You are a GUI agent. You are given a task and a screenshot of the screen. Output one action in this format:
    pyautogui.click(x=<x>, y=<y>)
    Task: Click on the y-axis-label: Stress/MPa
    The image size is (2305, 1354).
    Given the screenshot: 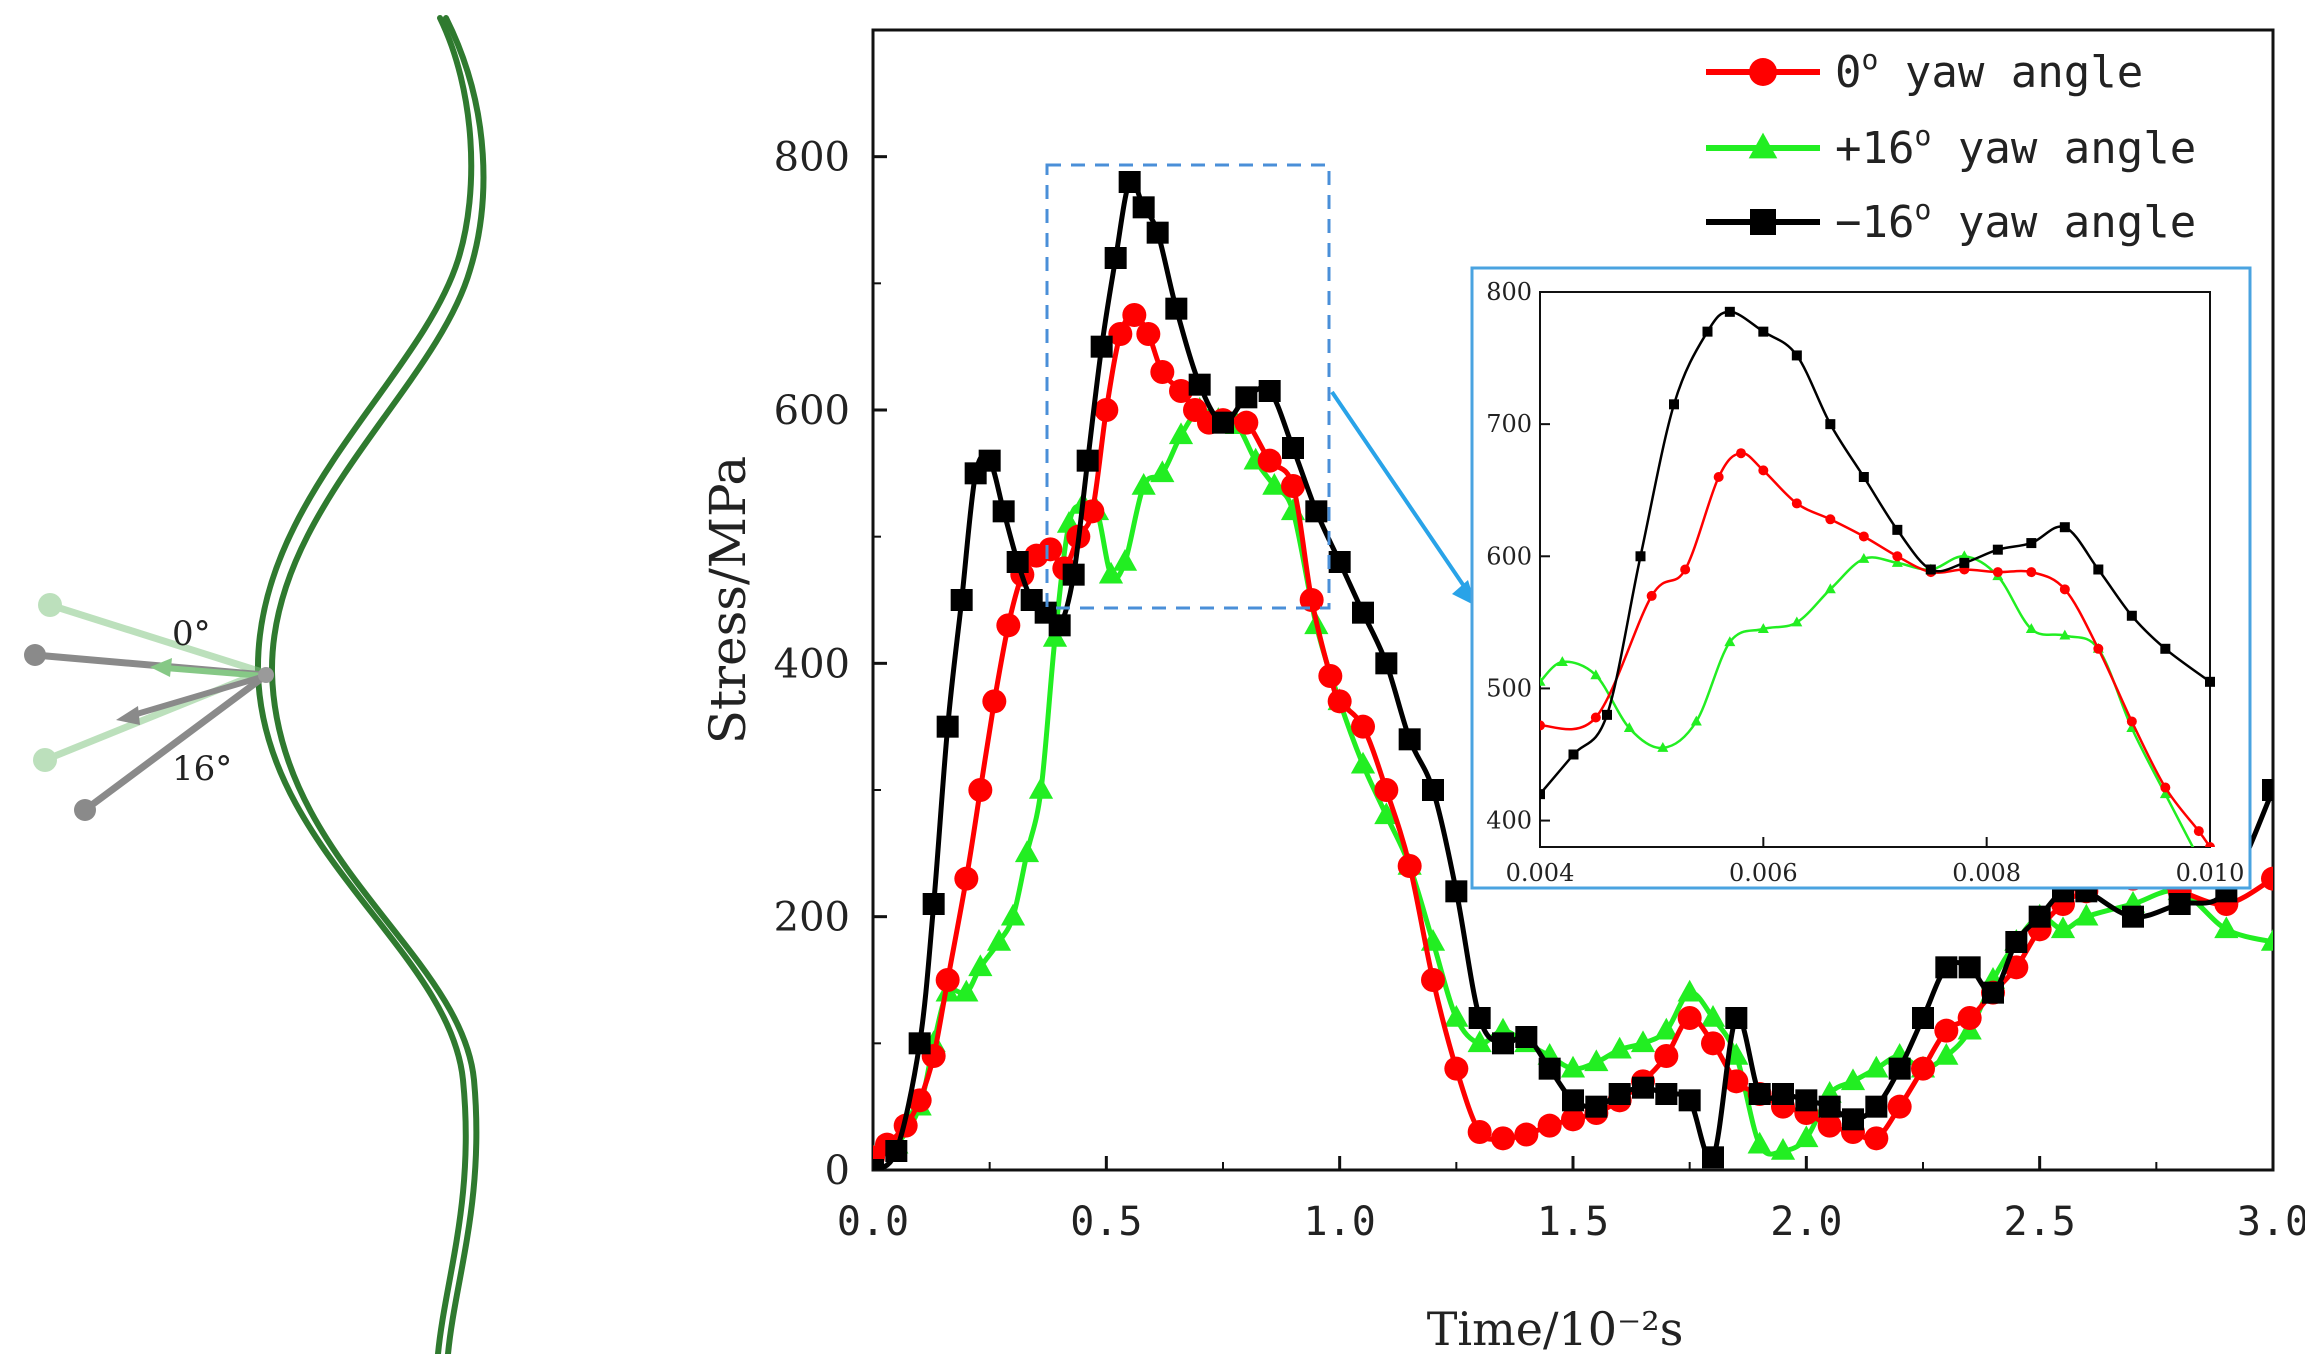 What is the action you would take?
    pyautogui.click(x=728, y=600)
    